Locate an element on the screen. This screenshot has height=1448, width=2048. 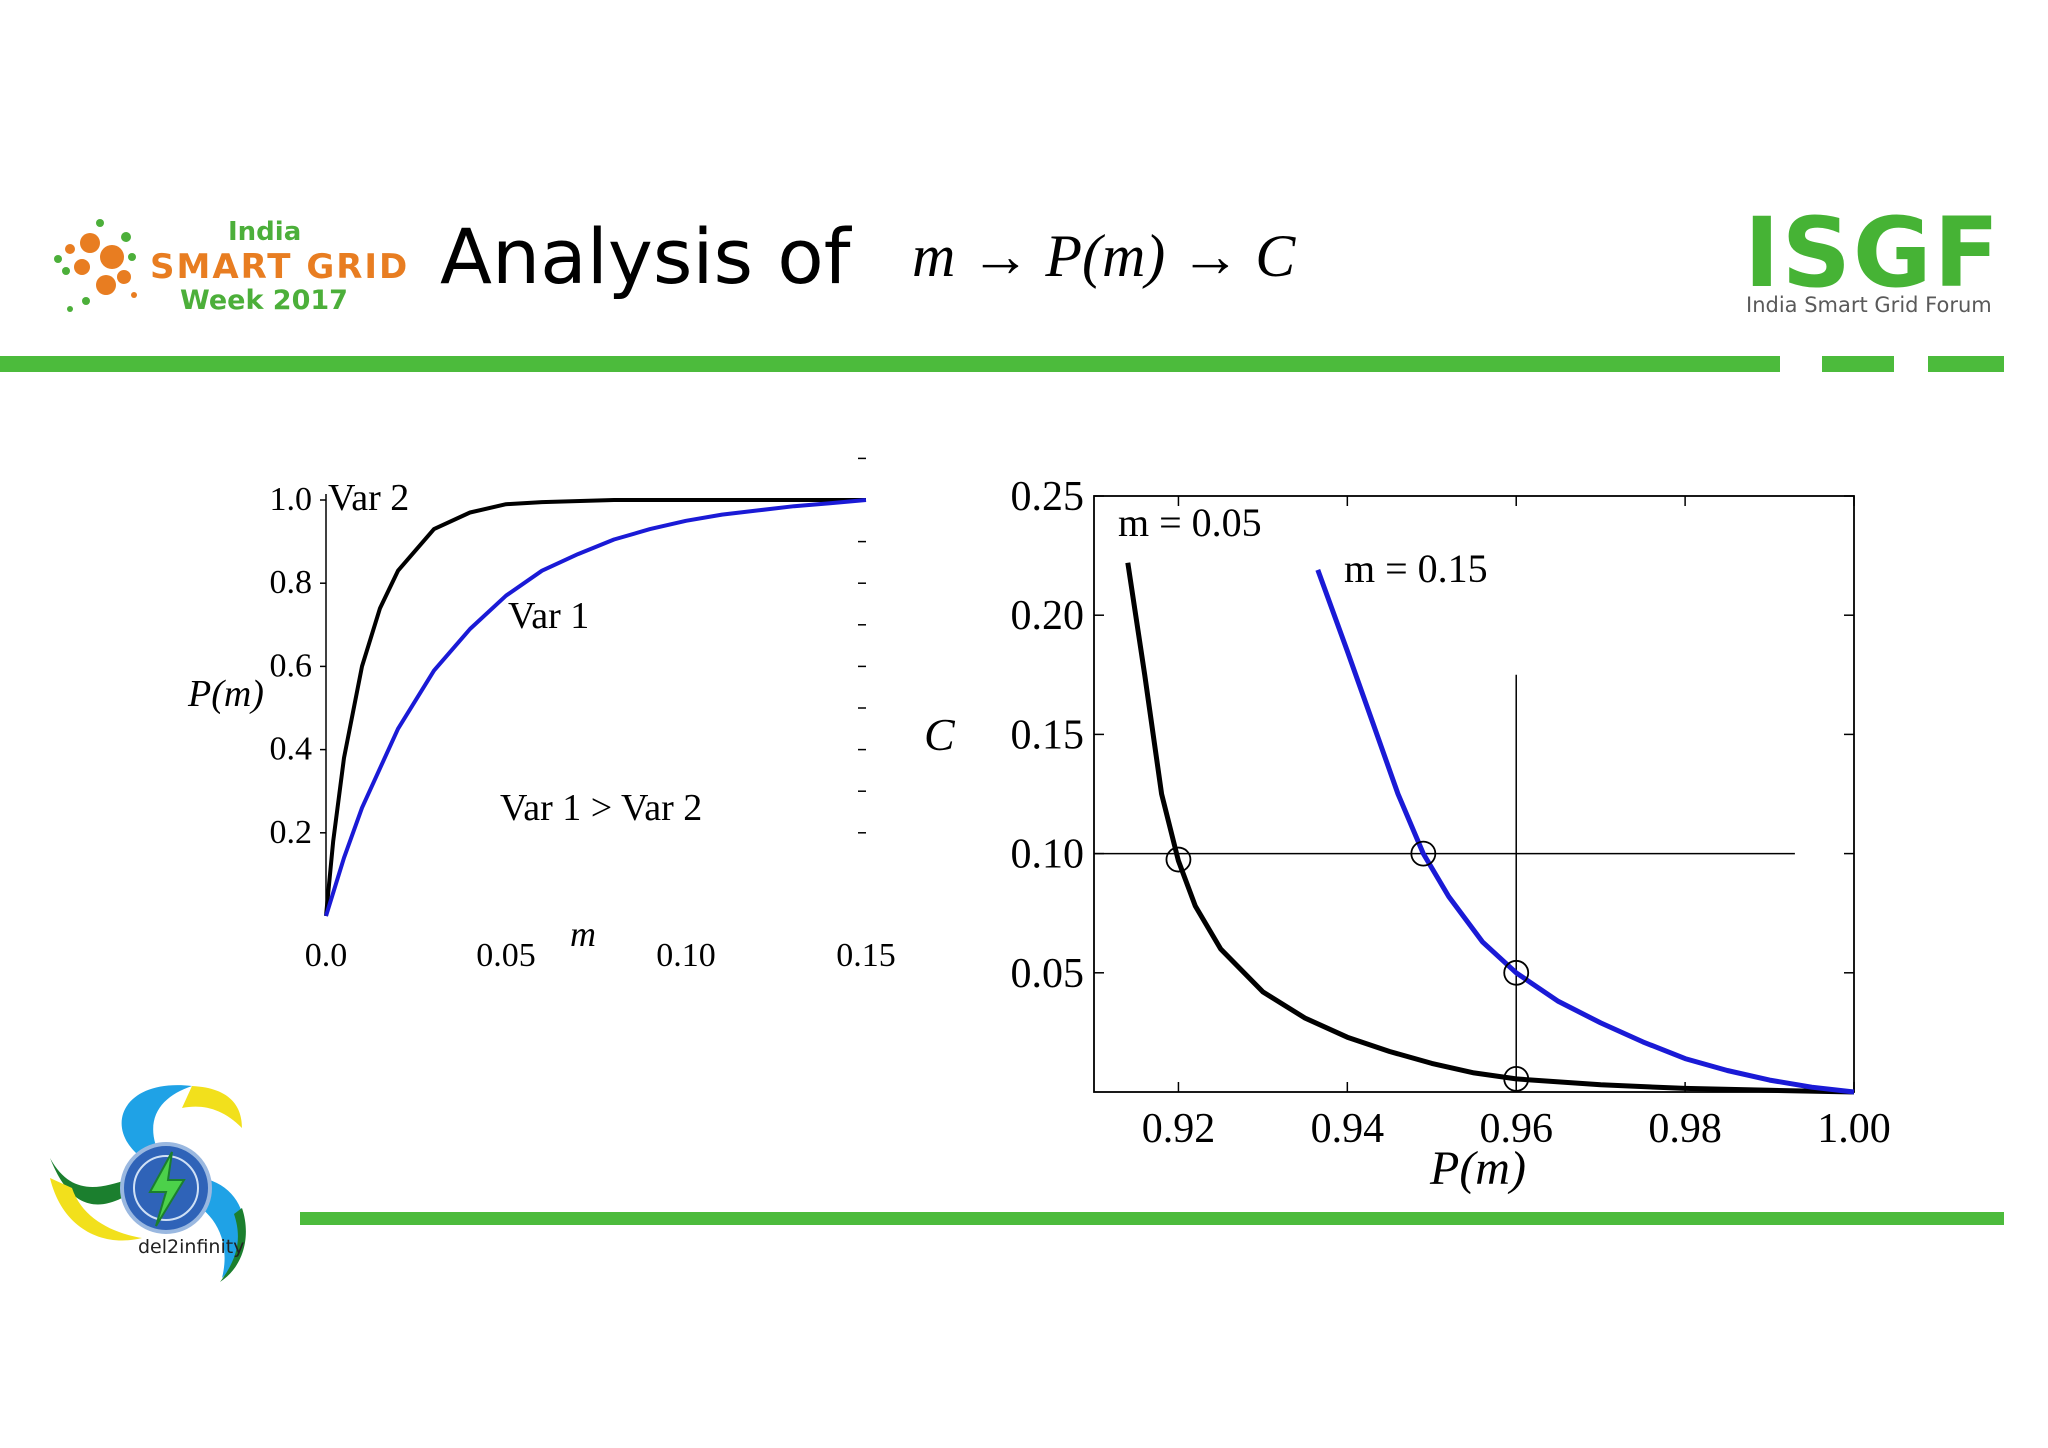
slide-title: Analysis of is located at coordinates (645, 256).